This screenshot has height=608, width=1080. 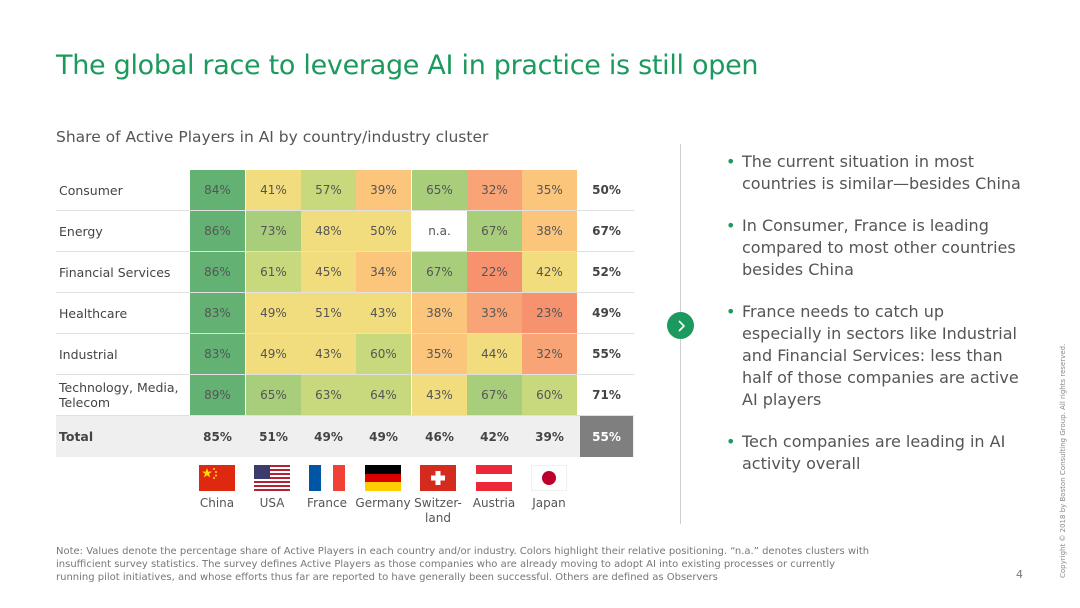 What do you see at coordinates (494, 478) in the screenshot?
I see `austria-flag-icon` at bounding box center [494, 478].